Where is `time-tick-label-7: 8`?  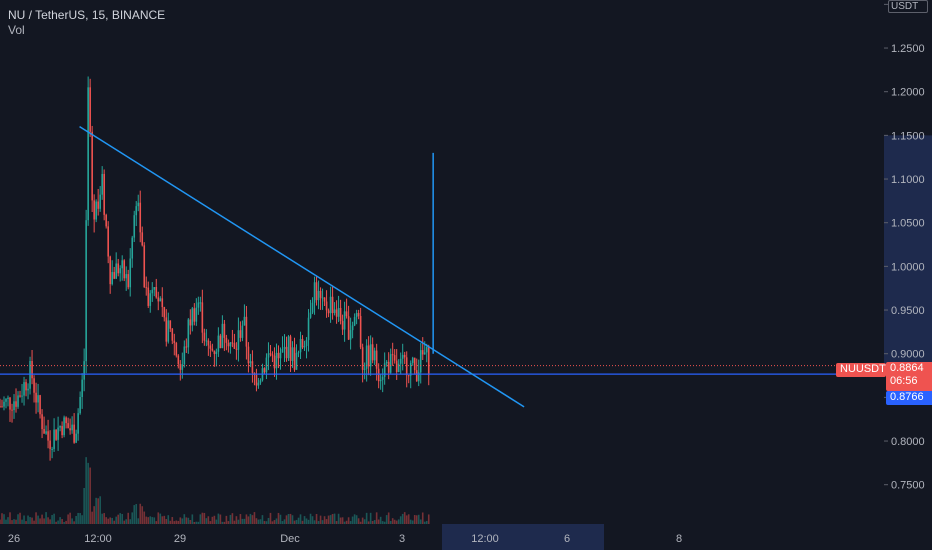
time-tick-label-7: 8 is located at coordinates (679, 539).